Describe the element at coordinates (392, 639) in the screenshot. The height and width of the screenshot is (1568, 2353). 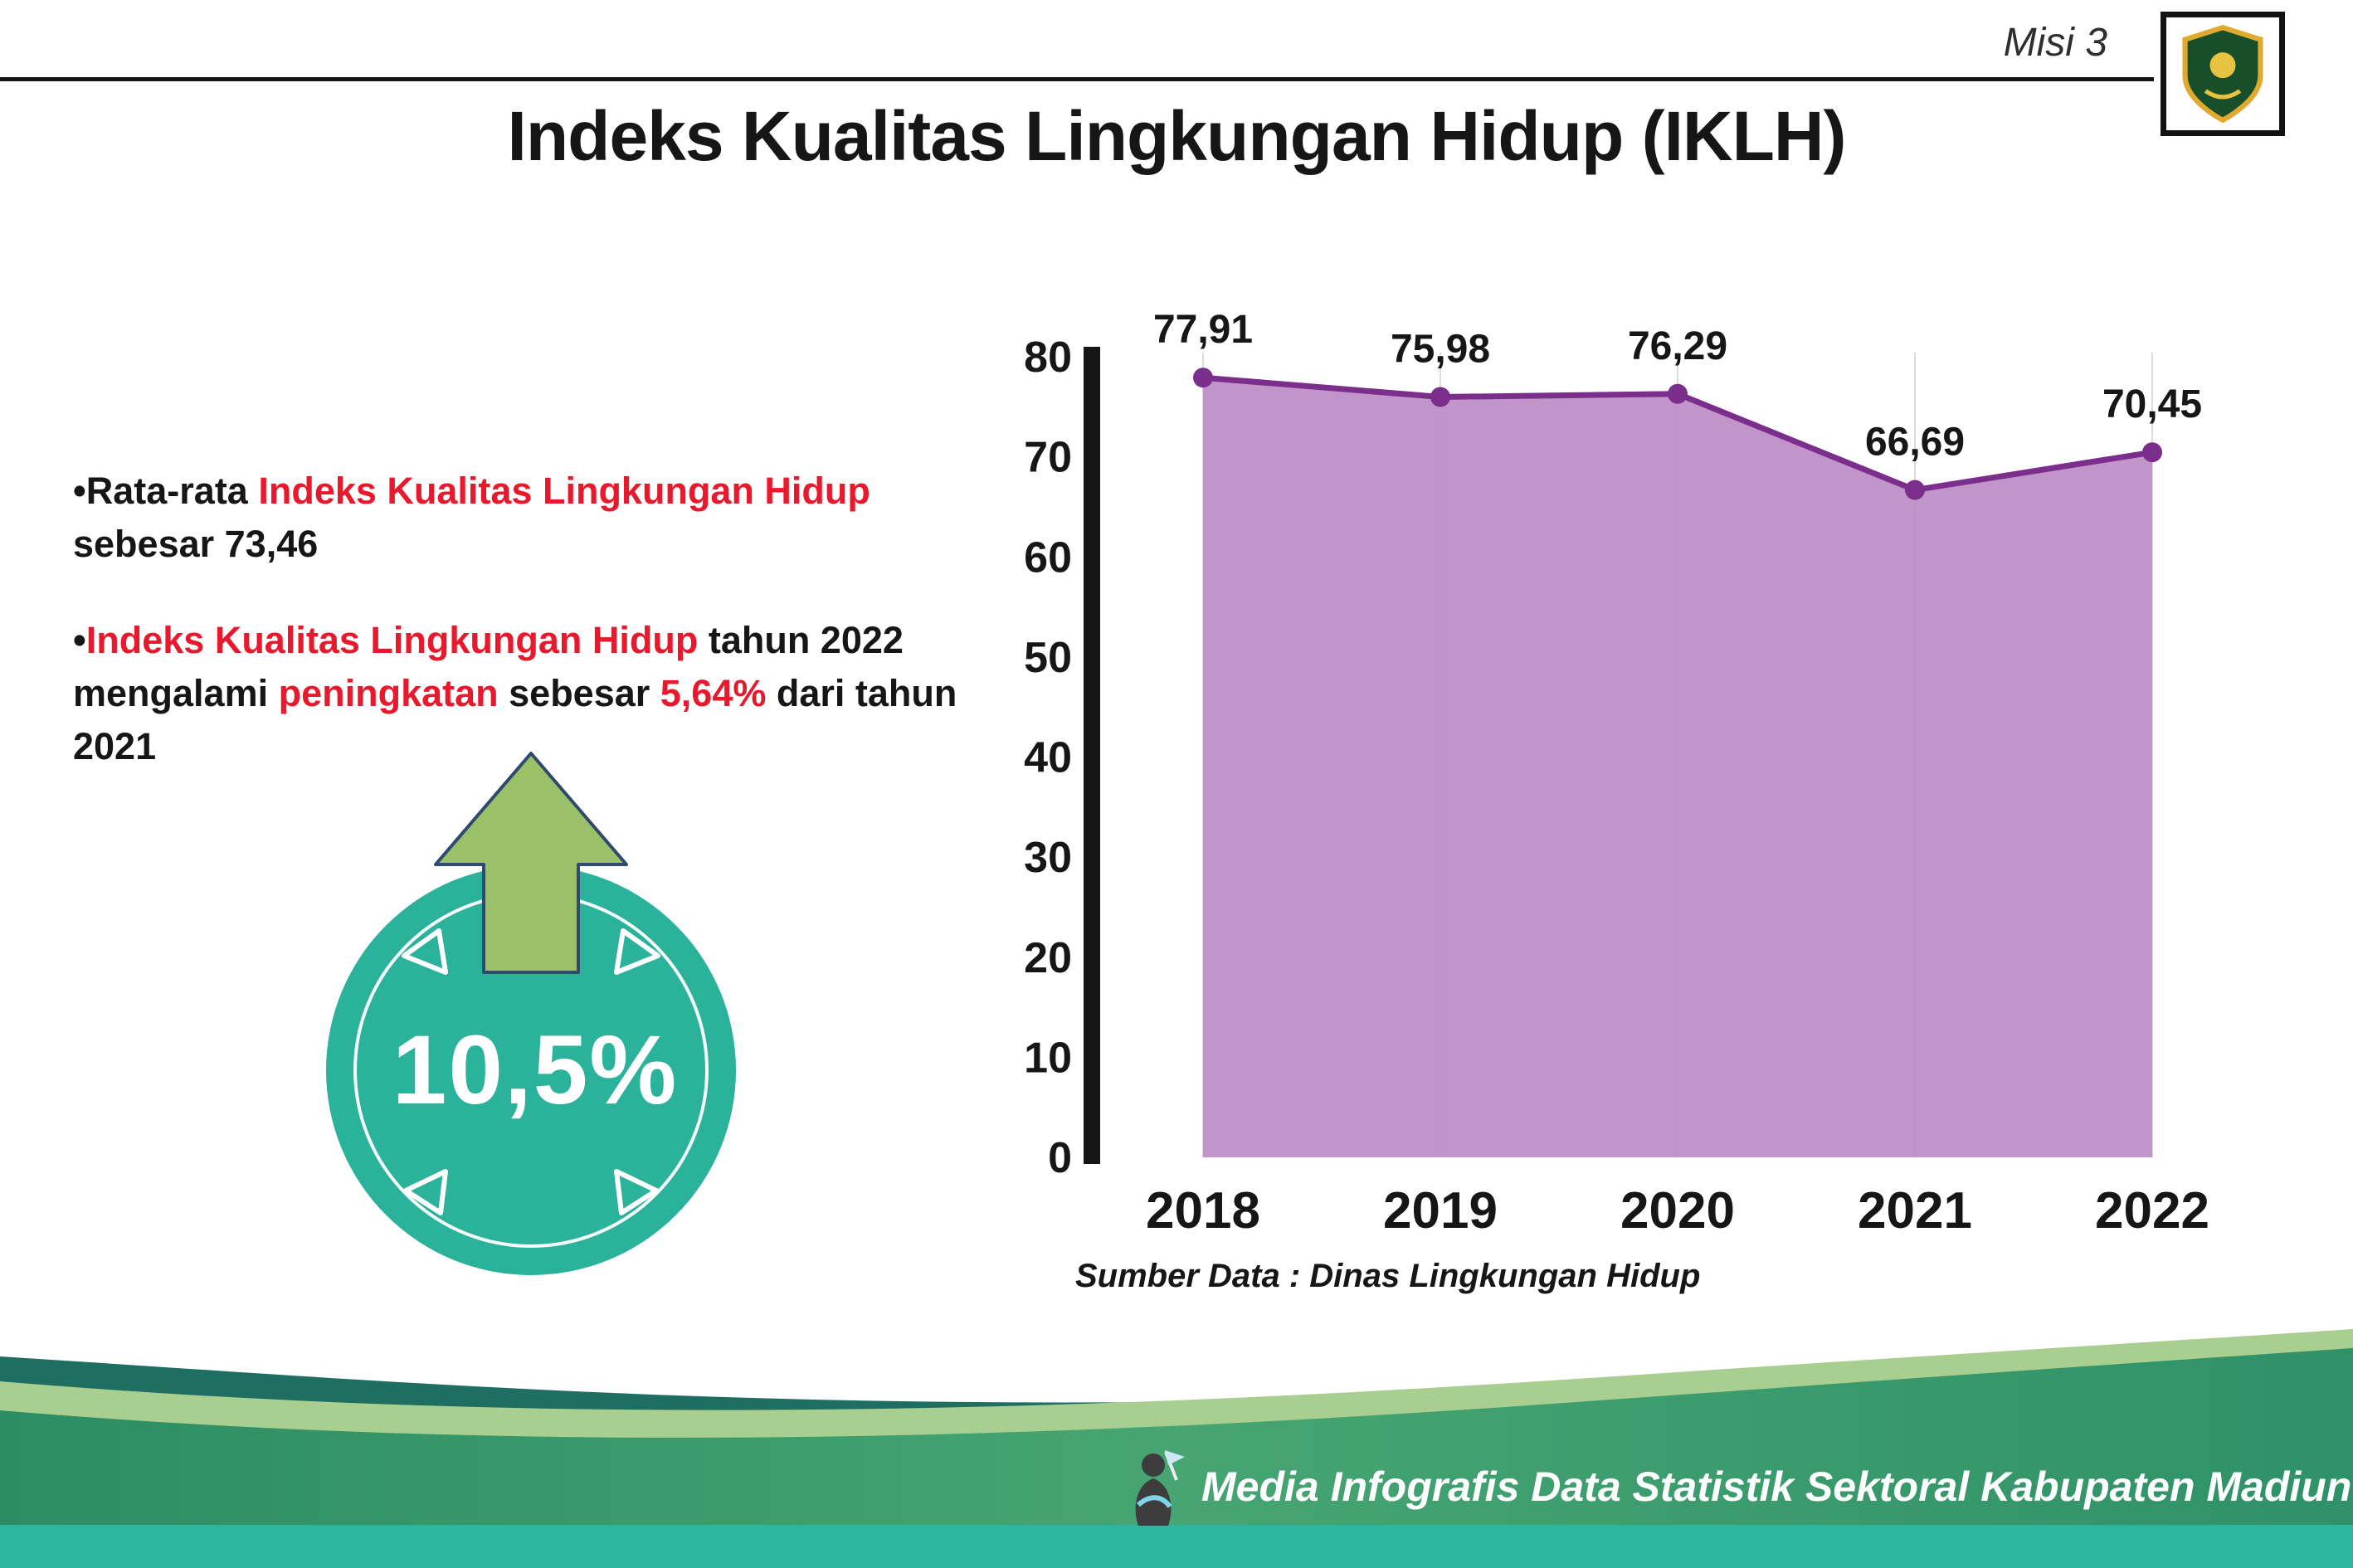
I see `bullet2-highlight-1: Indeks Kualitas Lingkungan Hidup` at that location.